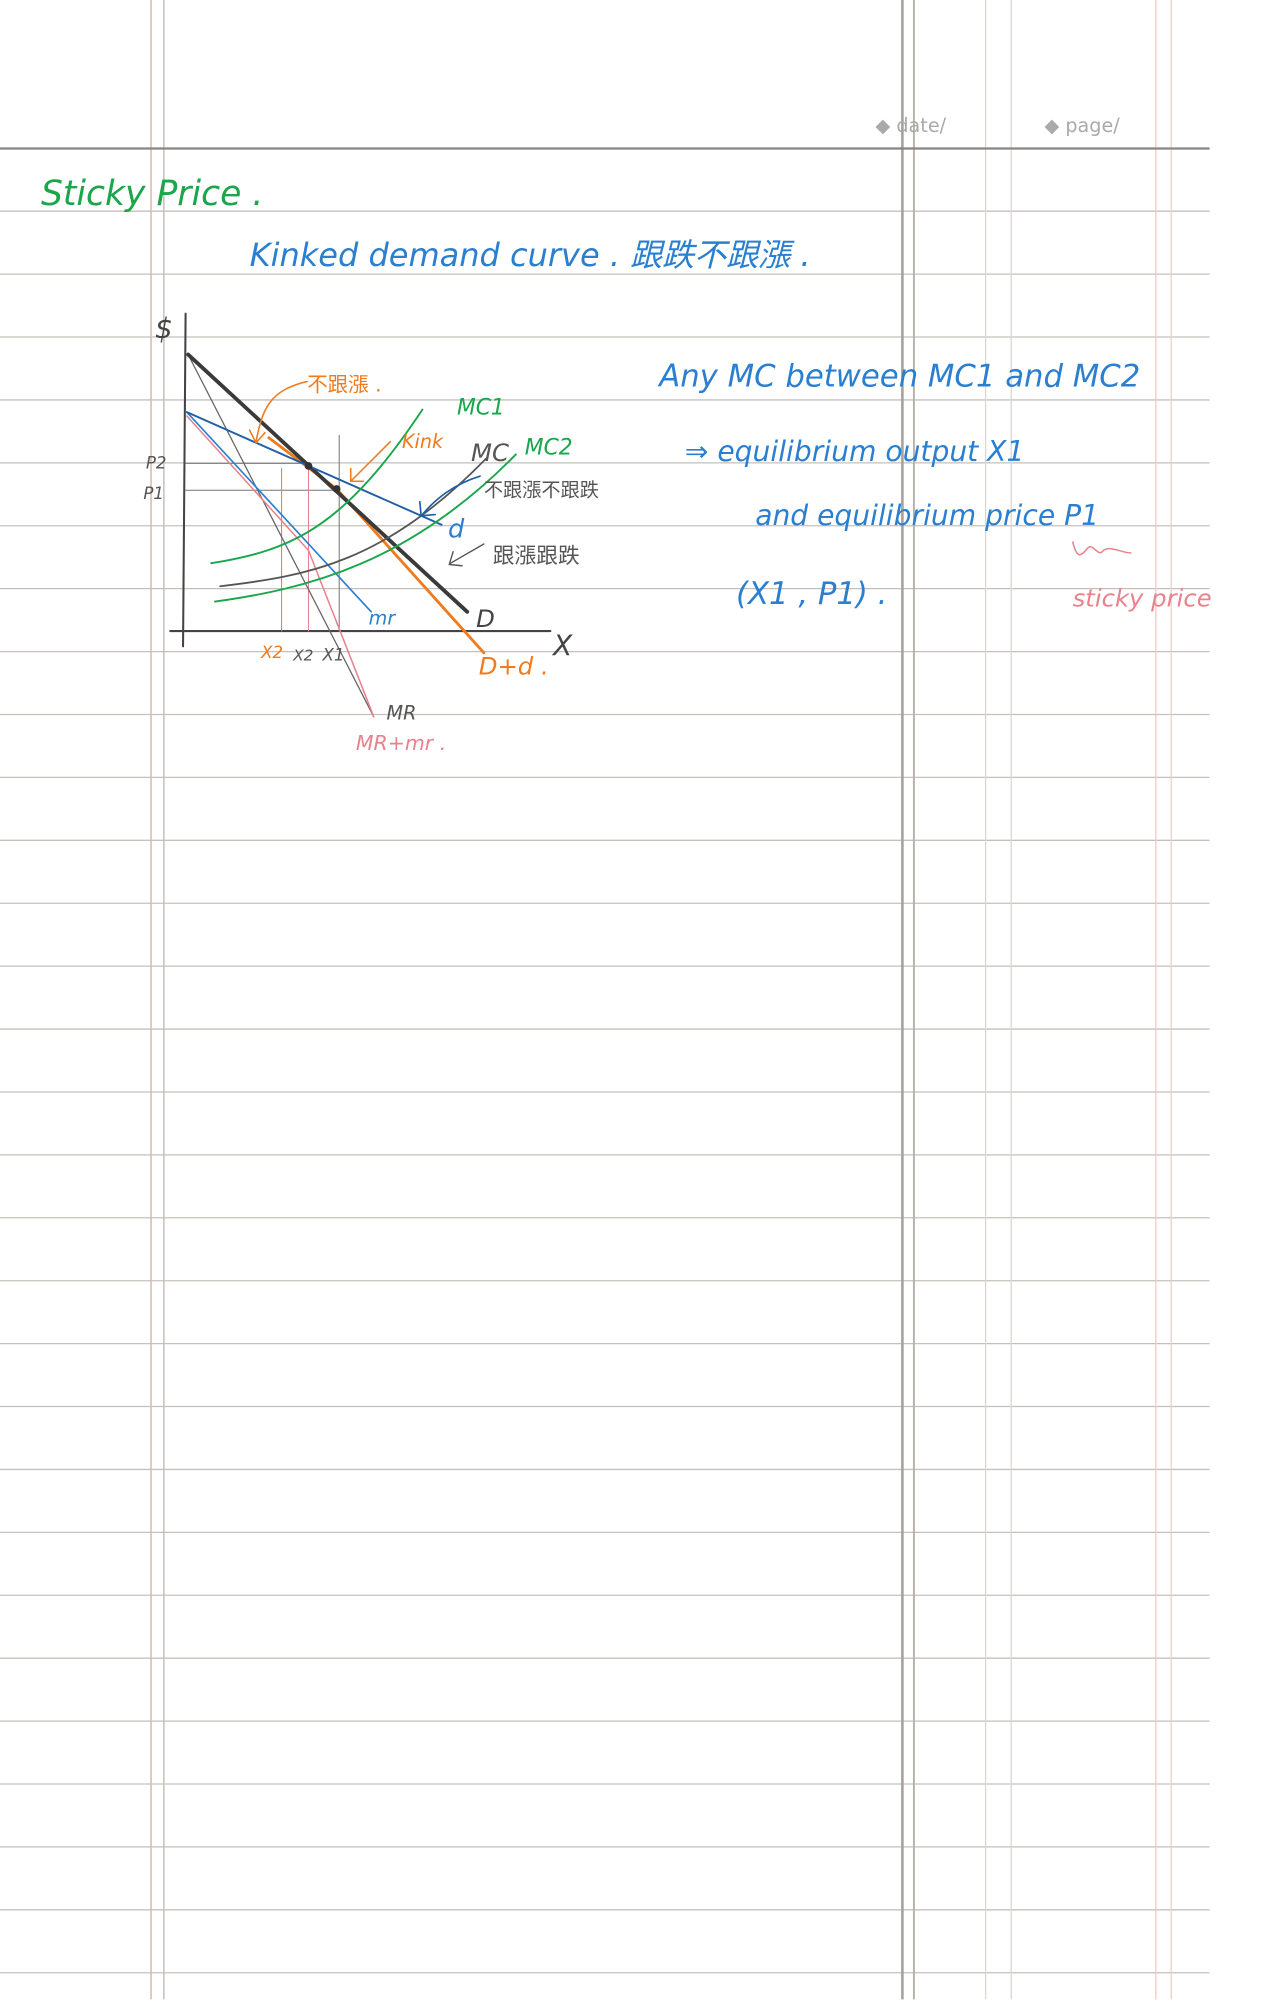  Describe the element at coordinates (927, 515) in the screenshot. I see `note-line-3: and equilibrium price P1` at that location.